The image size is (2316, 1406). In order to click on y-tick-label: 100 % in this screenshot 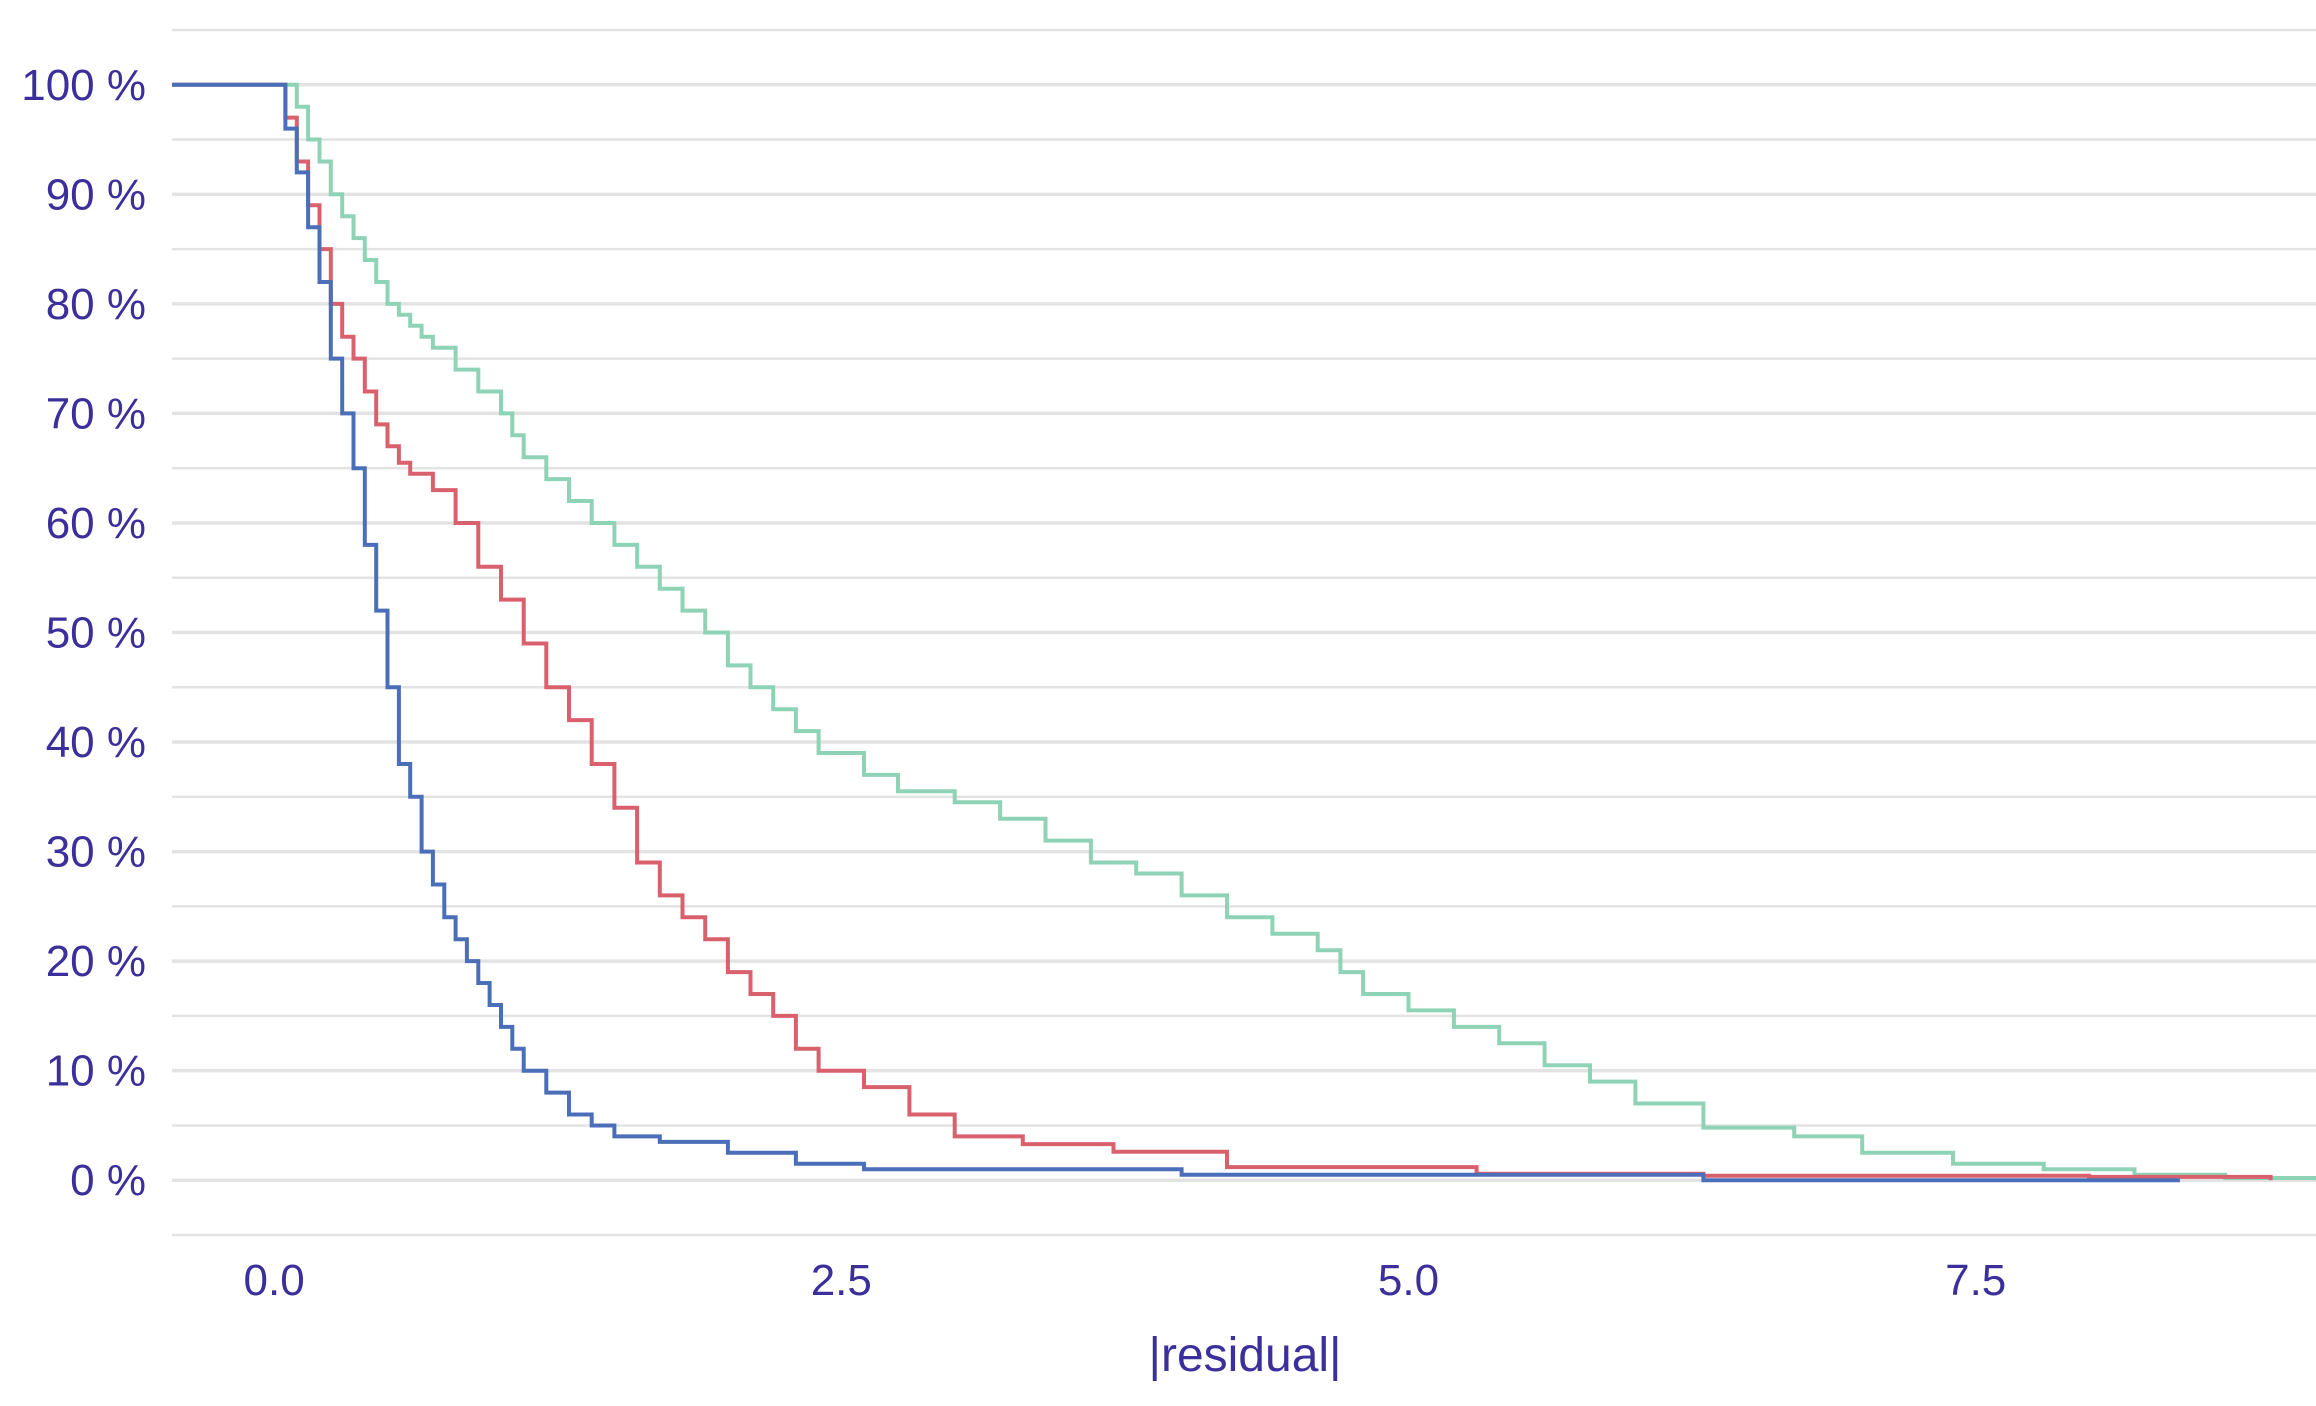, I will do `click(83, 85)`.